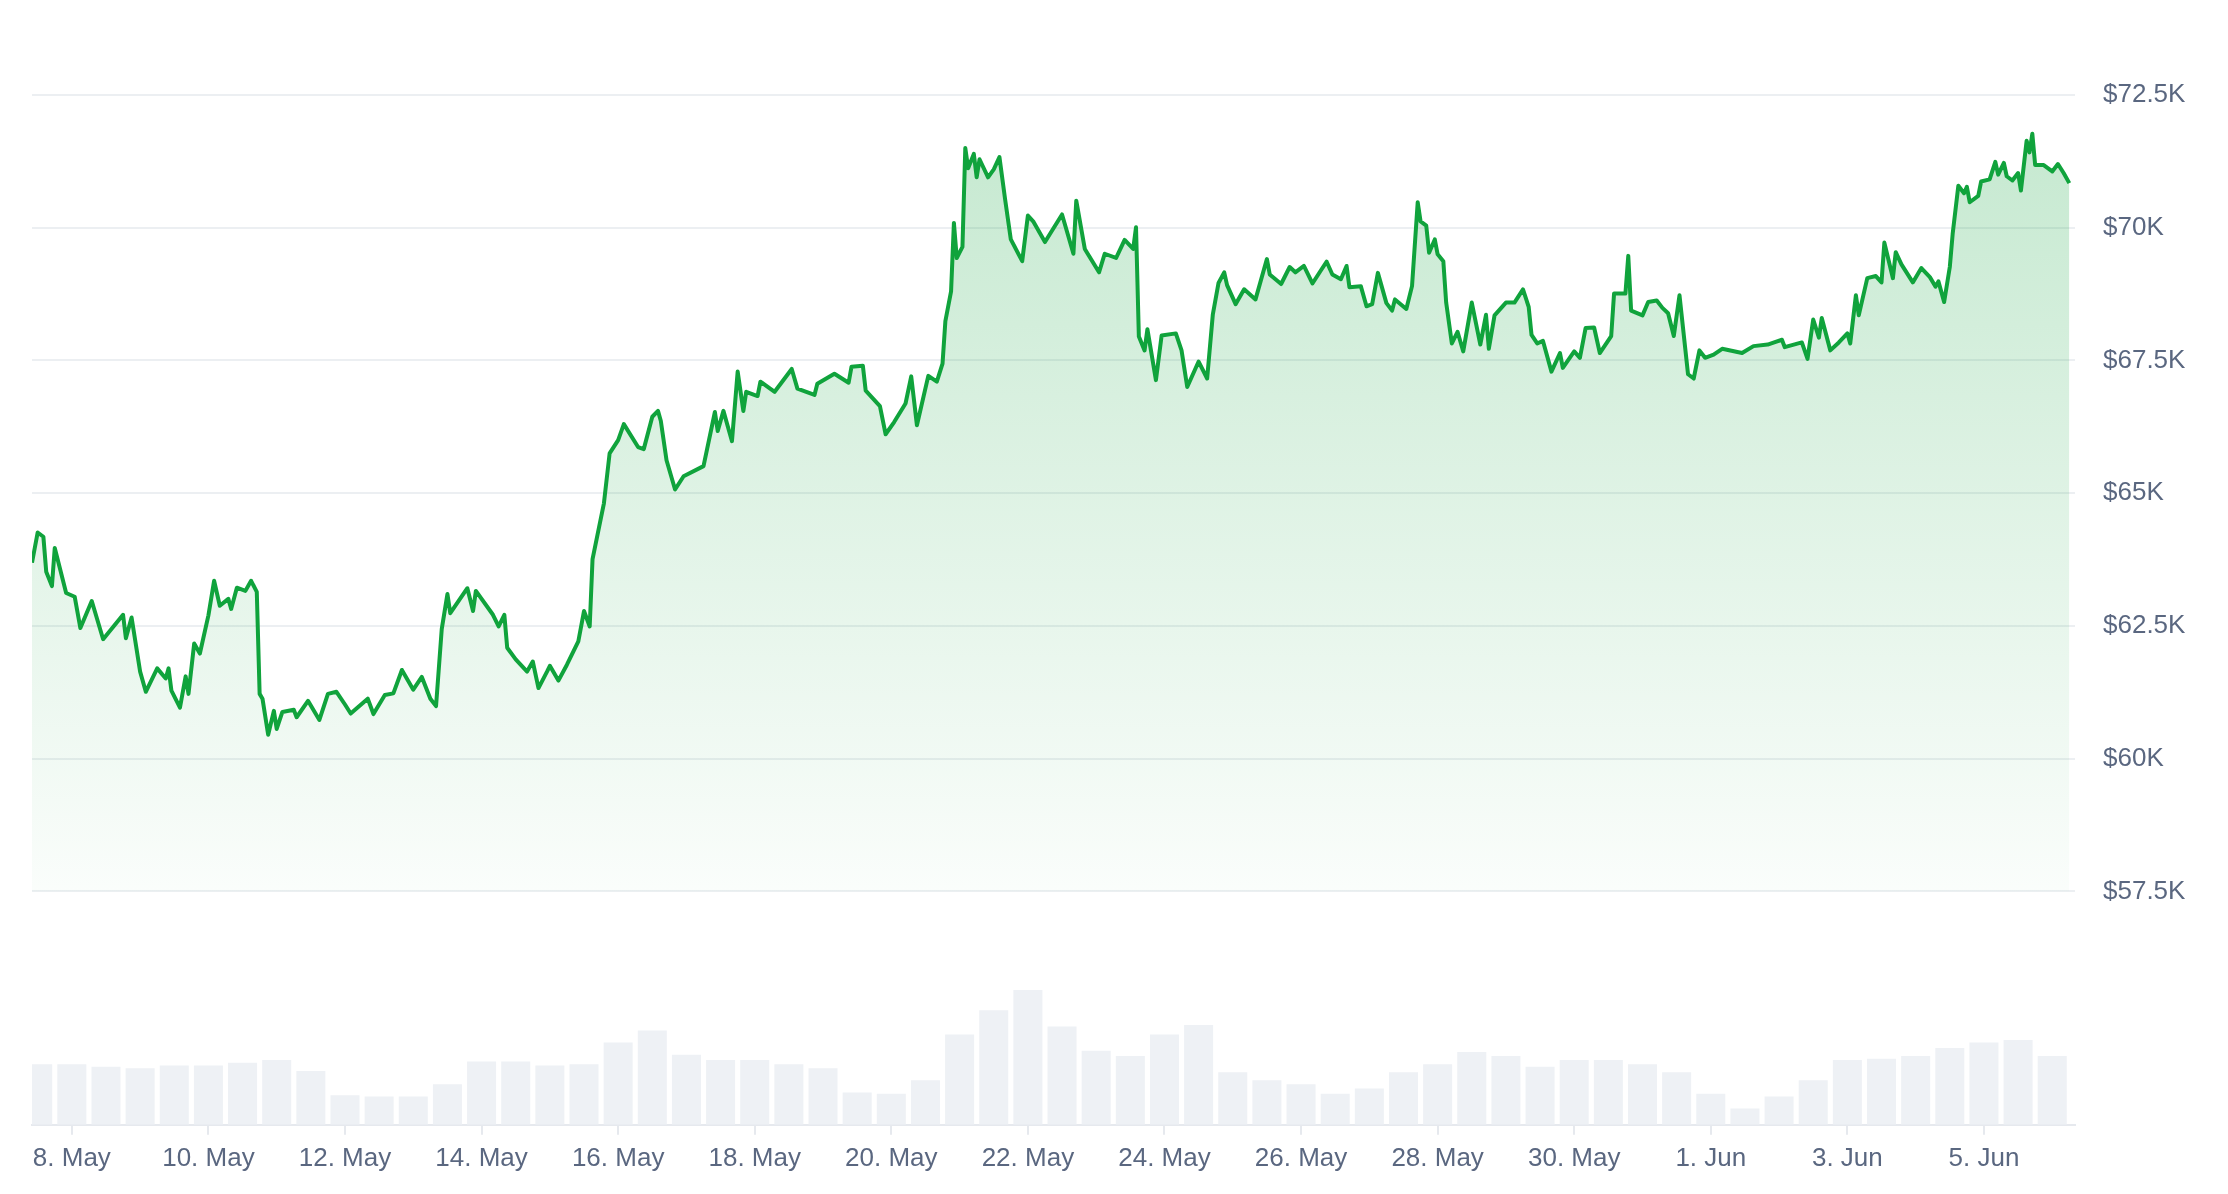  I want to click on x-tick-label: 10. May, so click(208, 1156).